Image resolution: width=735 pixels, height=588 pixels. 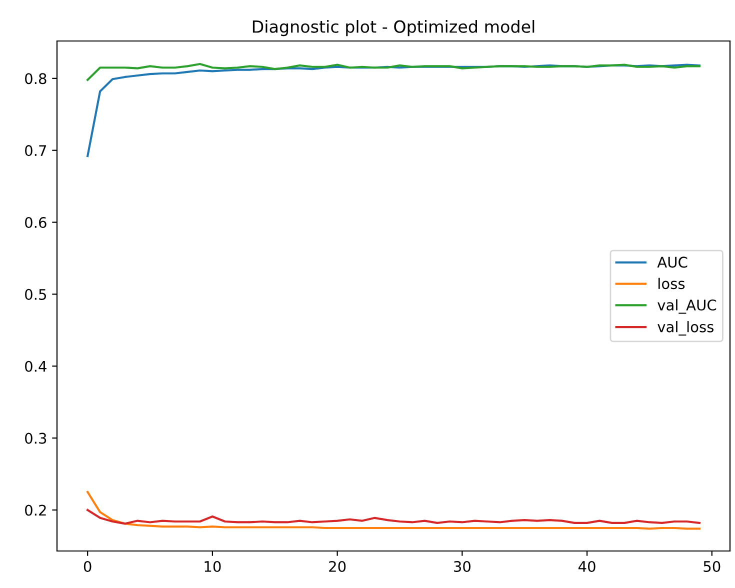 What do you see at coordinates (35, 78) in the screenshot?
I see `y-tick-label: 0.8` at bounding box center [35, 78].